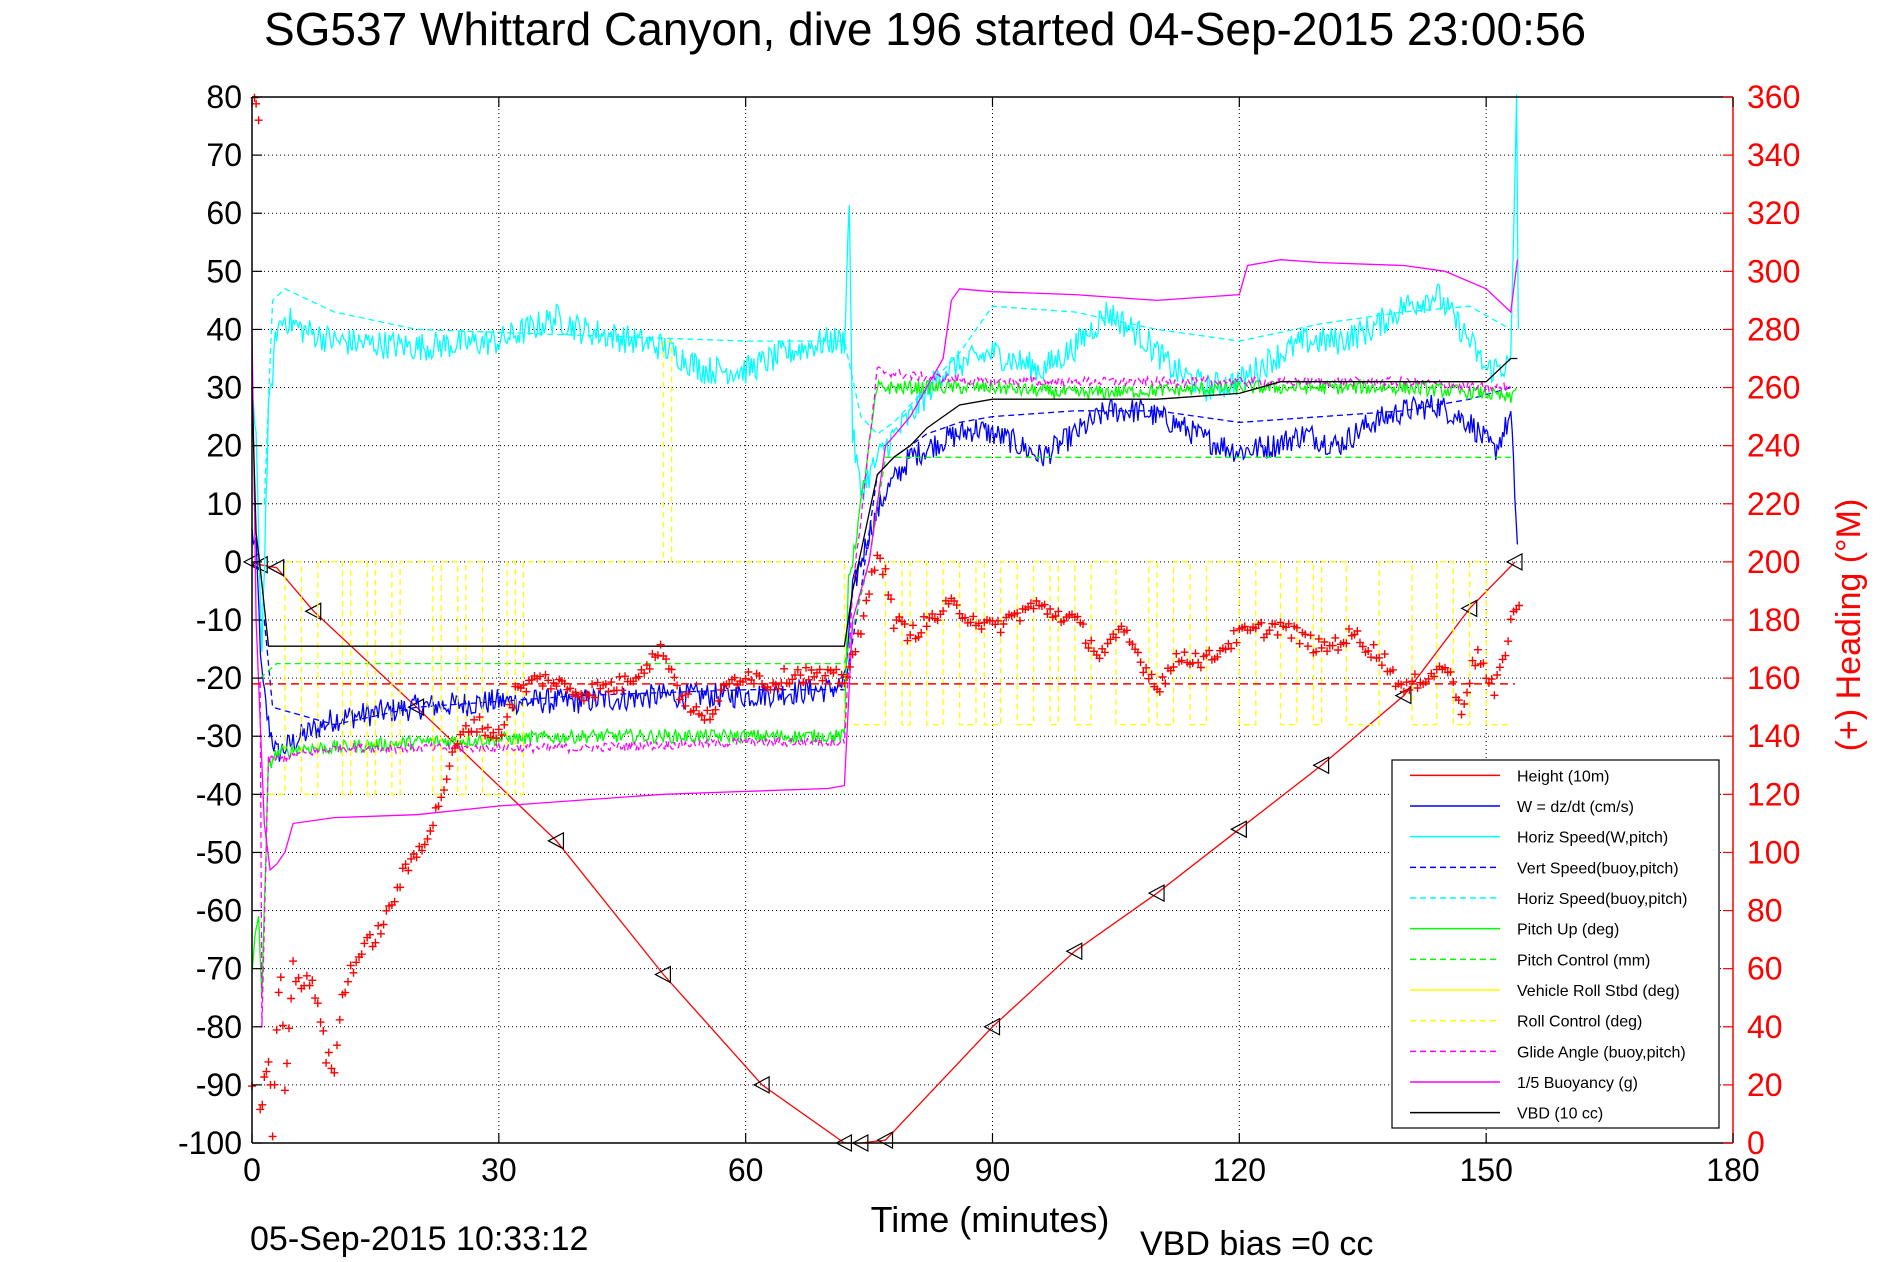 The width and height of the screenshot is (1891, 1262). I want to click on x-tick-label: 90, so click(993, 1170).